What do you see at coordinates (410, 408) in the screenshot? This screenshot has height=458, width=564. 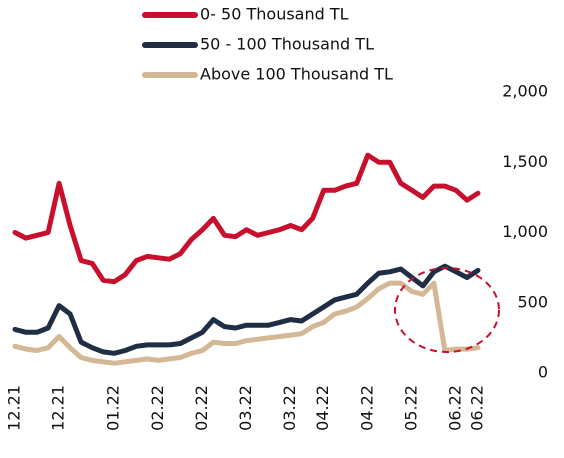 I see `x-tick-label: 05.22` at bounding box center [410, 408].